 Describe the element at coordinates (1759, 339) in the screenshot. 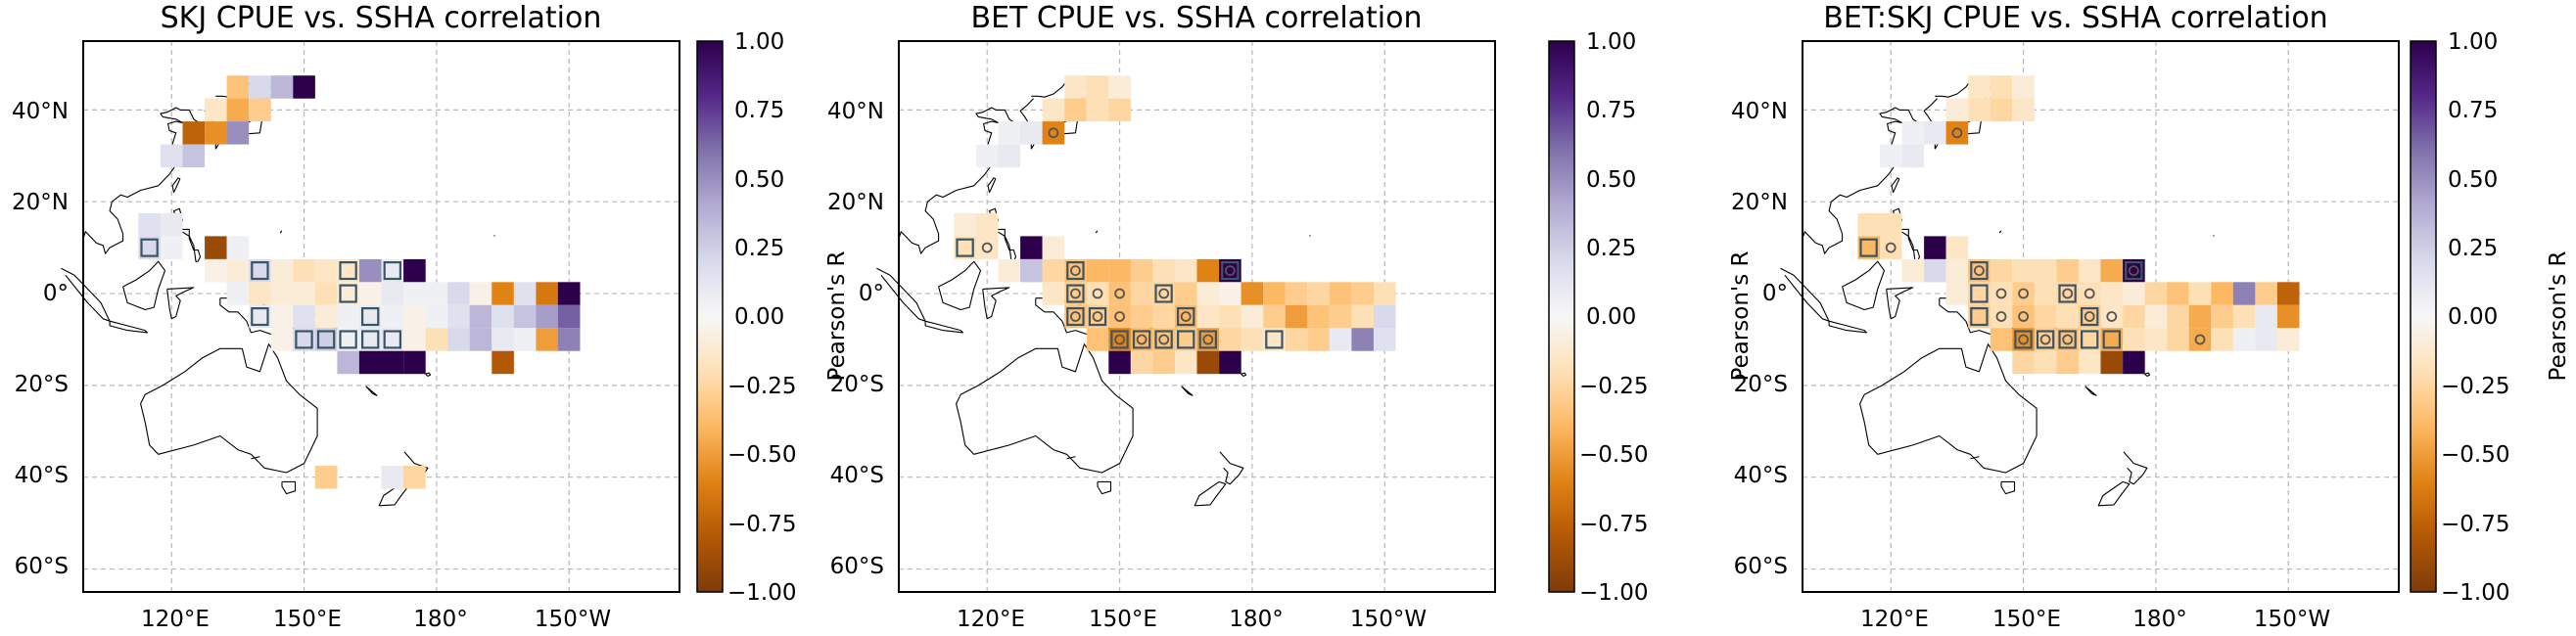

I see `panel-3-y-ticks: 40°N 20°N 0° 20°S 40°S 60°S` at that location.